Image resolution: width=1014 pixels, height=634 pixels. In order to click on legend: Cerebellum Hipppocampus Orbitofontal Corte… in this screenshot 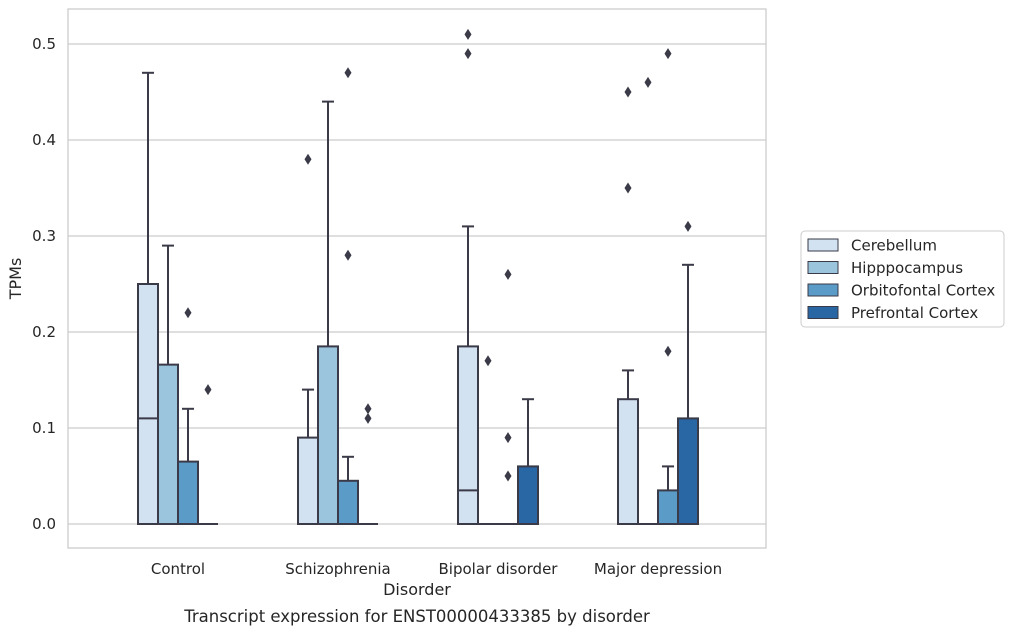, I will do `click(902, 279)`.